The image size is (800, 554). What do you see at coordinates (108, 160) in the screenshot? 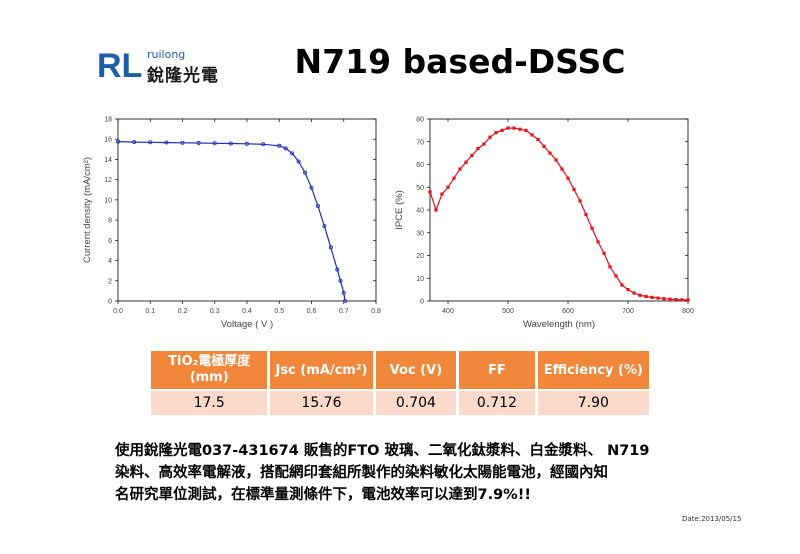
I see `y-tick-label: 14` at bounding box center [108, 160].